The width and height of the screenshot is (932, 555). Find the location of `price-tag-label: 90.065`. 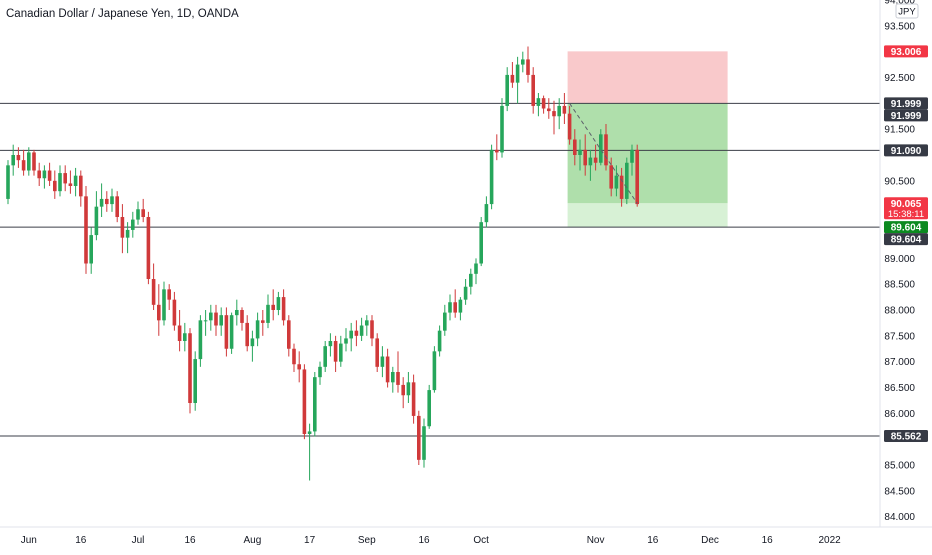

price-tag-label: 90.065 is located at coordinates (906, 204).